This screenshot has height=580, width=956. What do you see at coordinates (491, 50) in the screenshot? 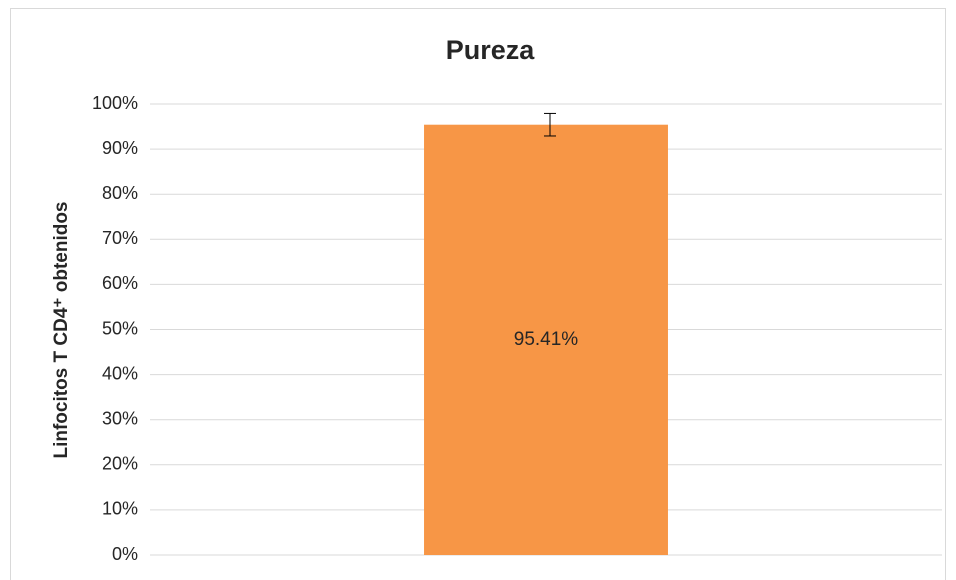
I see `chart-title: Pureza` at bounding box center [491, 50].